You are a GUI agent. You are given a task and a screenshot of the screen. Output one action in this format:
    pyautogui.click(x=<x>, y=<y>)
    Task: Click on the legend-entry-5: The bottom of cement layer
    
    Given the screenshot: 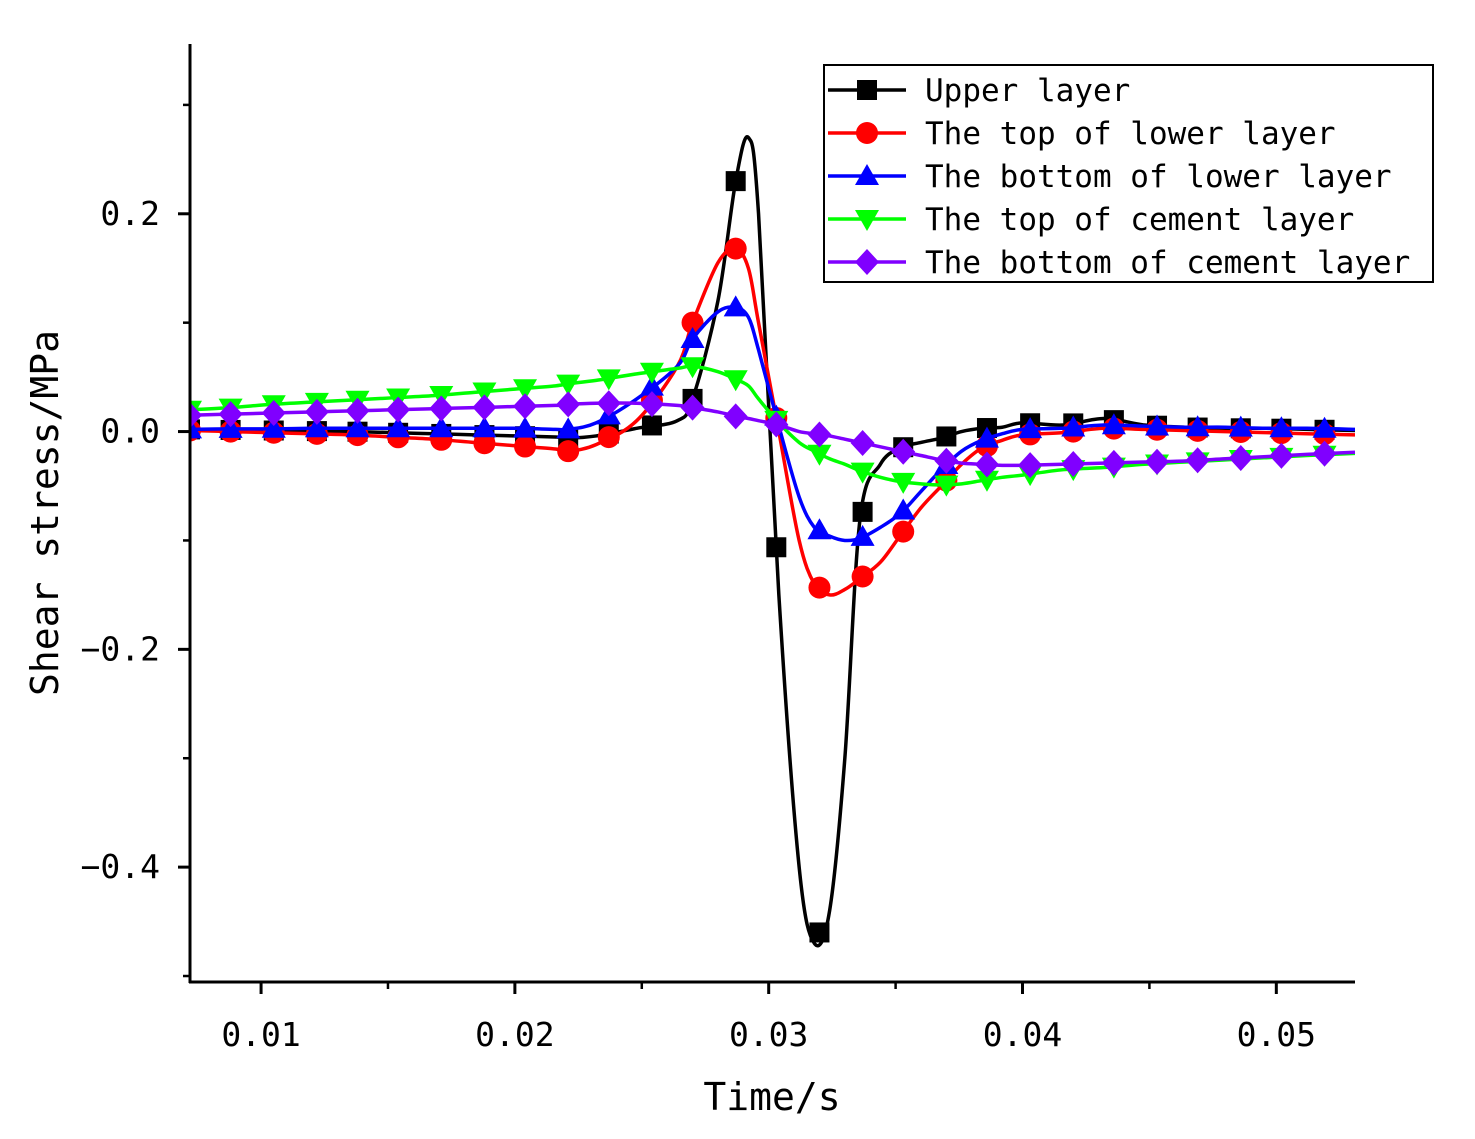 What is the action you would take?
    pyautogui.click(x=1119, y=263)
    